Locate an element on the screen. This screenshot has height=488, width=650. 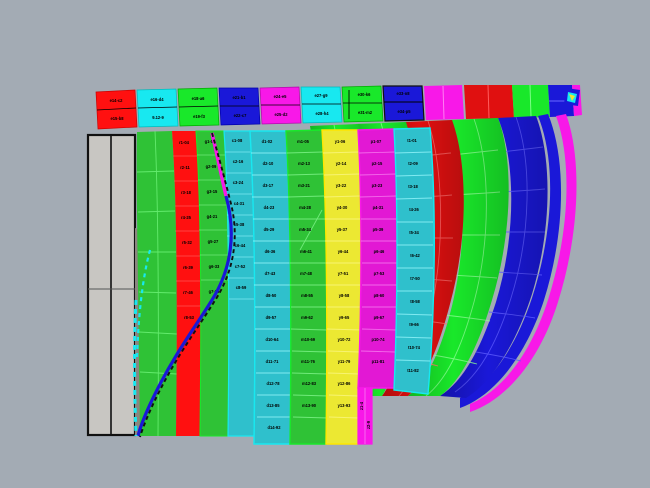
svg-text: p4-31 is located at coordinates (378, 207).